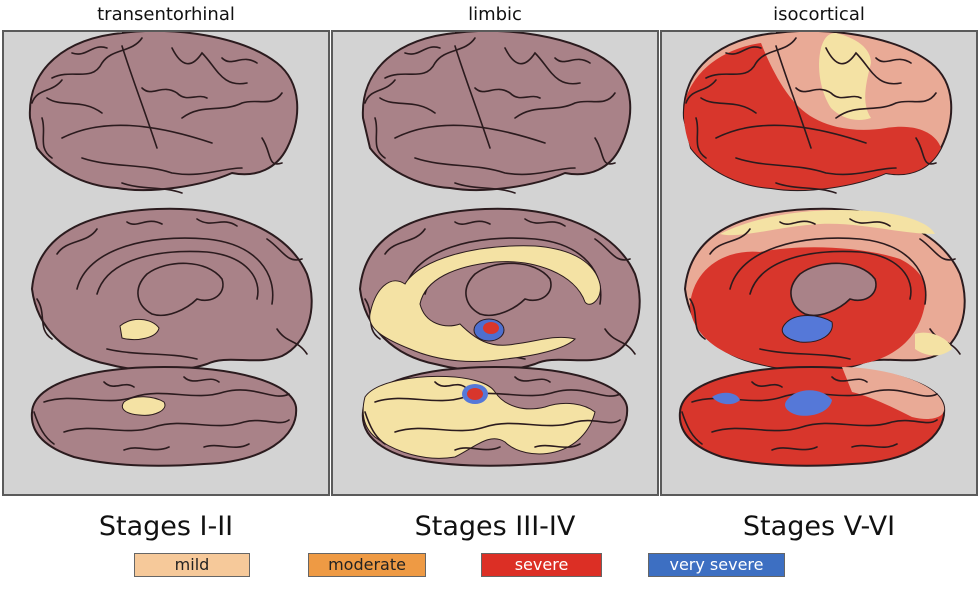  Describe the element at coordinates (541, 565) in the screenshot. I see `legend-severe: severe` at that location.